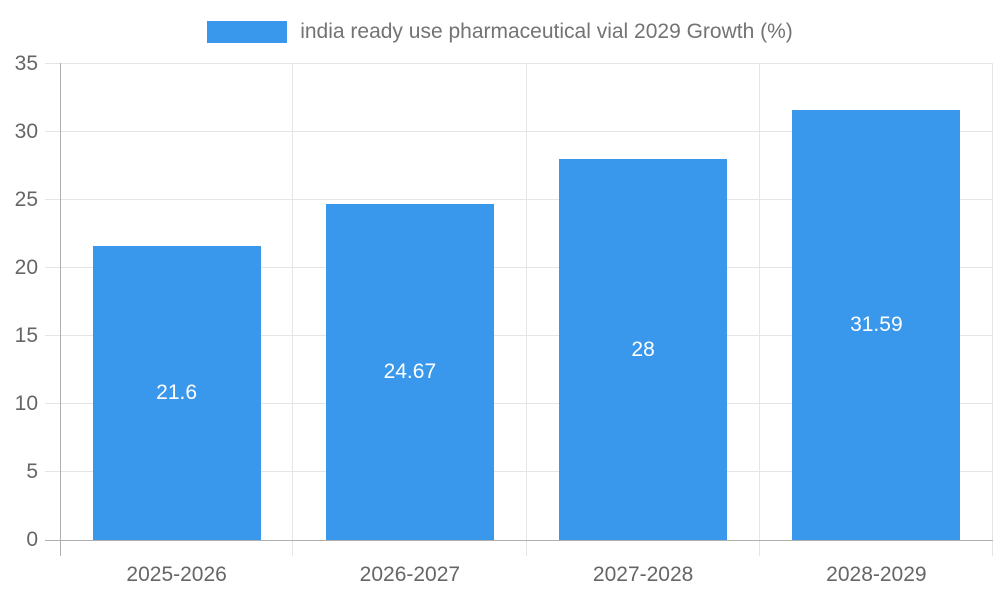 The image size is (1000, 600). What do you see at coordinates (26, 199) in the screenshot?
I see `y-tick-label: 25` at bounding box center [26, 199].